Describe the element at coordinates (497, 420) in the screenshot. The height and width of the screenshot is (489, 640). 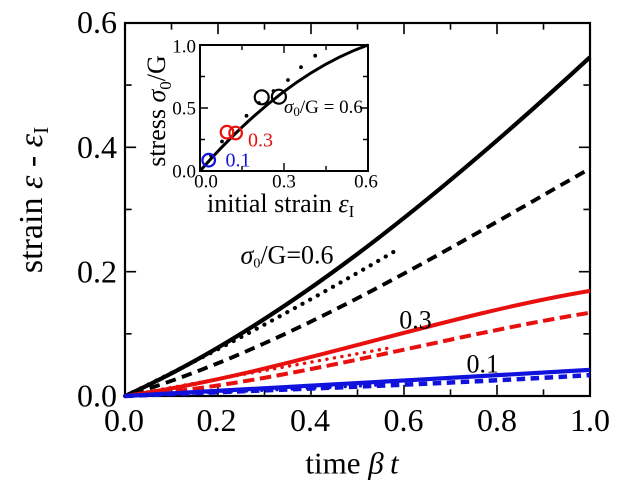
I see `svg-text: 0.8` at that location.